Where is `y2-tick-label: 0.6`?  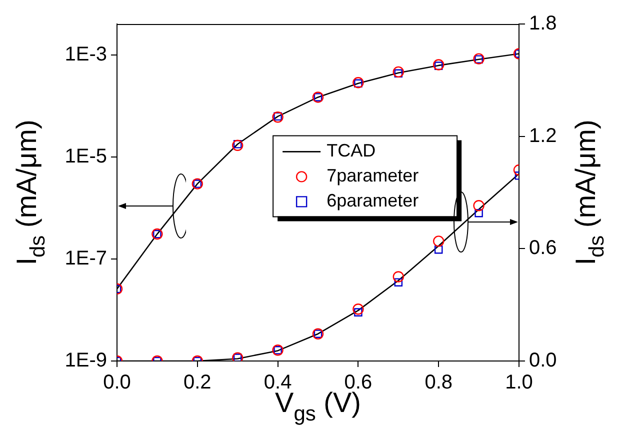 y2-tick-label: 0.6 is located at coordinates (543, 248).